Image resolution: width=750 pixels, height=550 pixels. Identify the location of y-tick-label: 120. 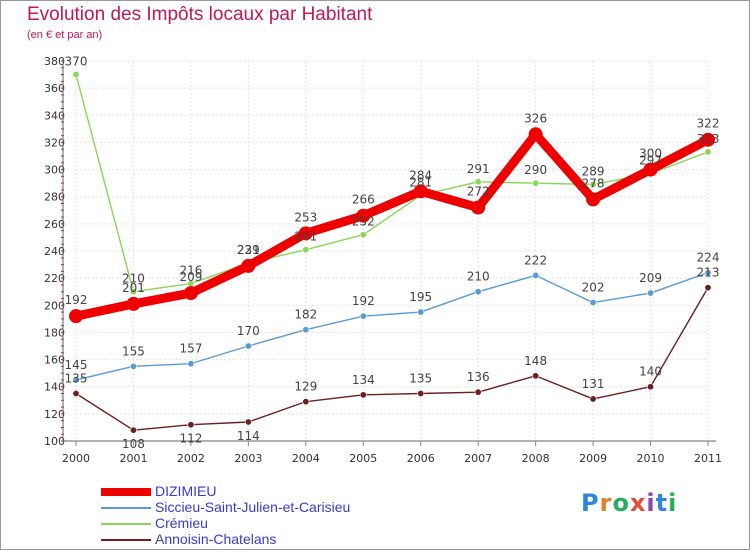
(54, 414).